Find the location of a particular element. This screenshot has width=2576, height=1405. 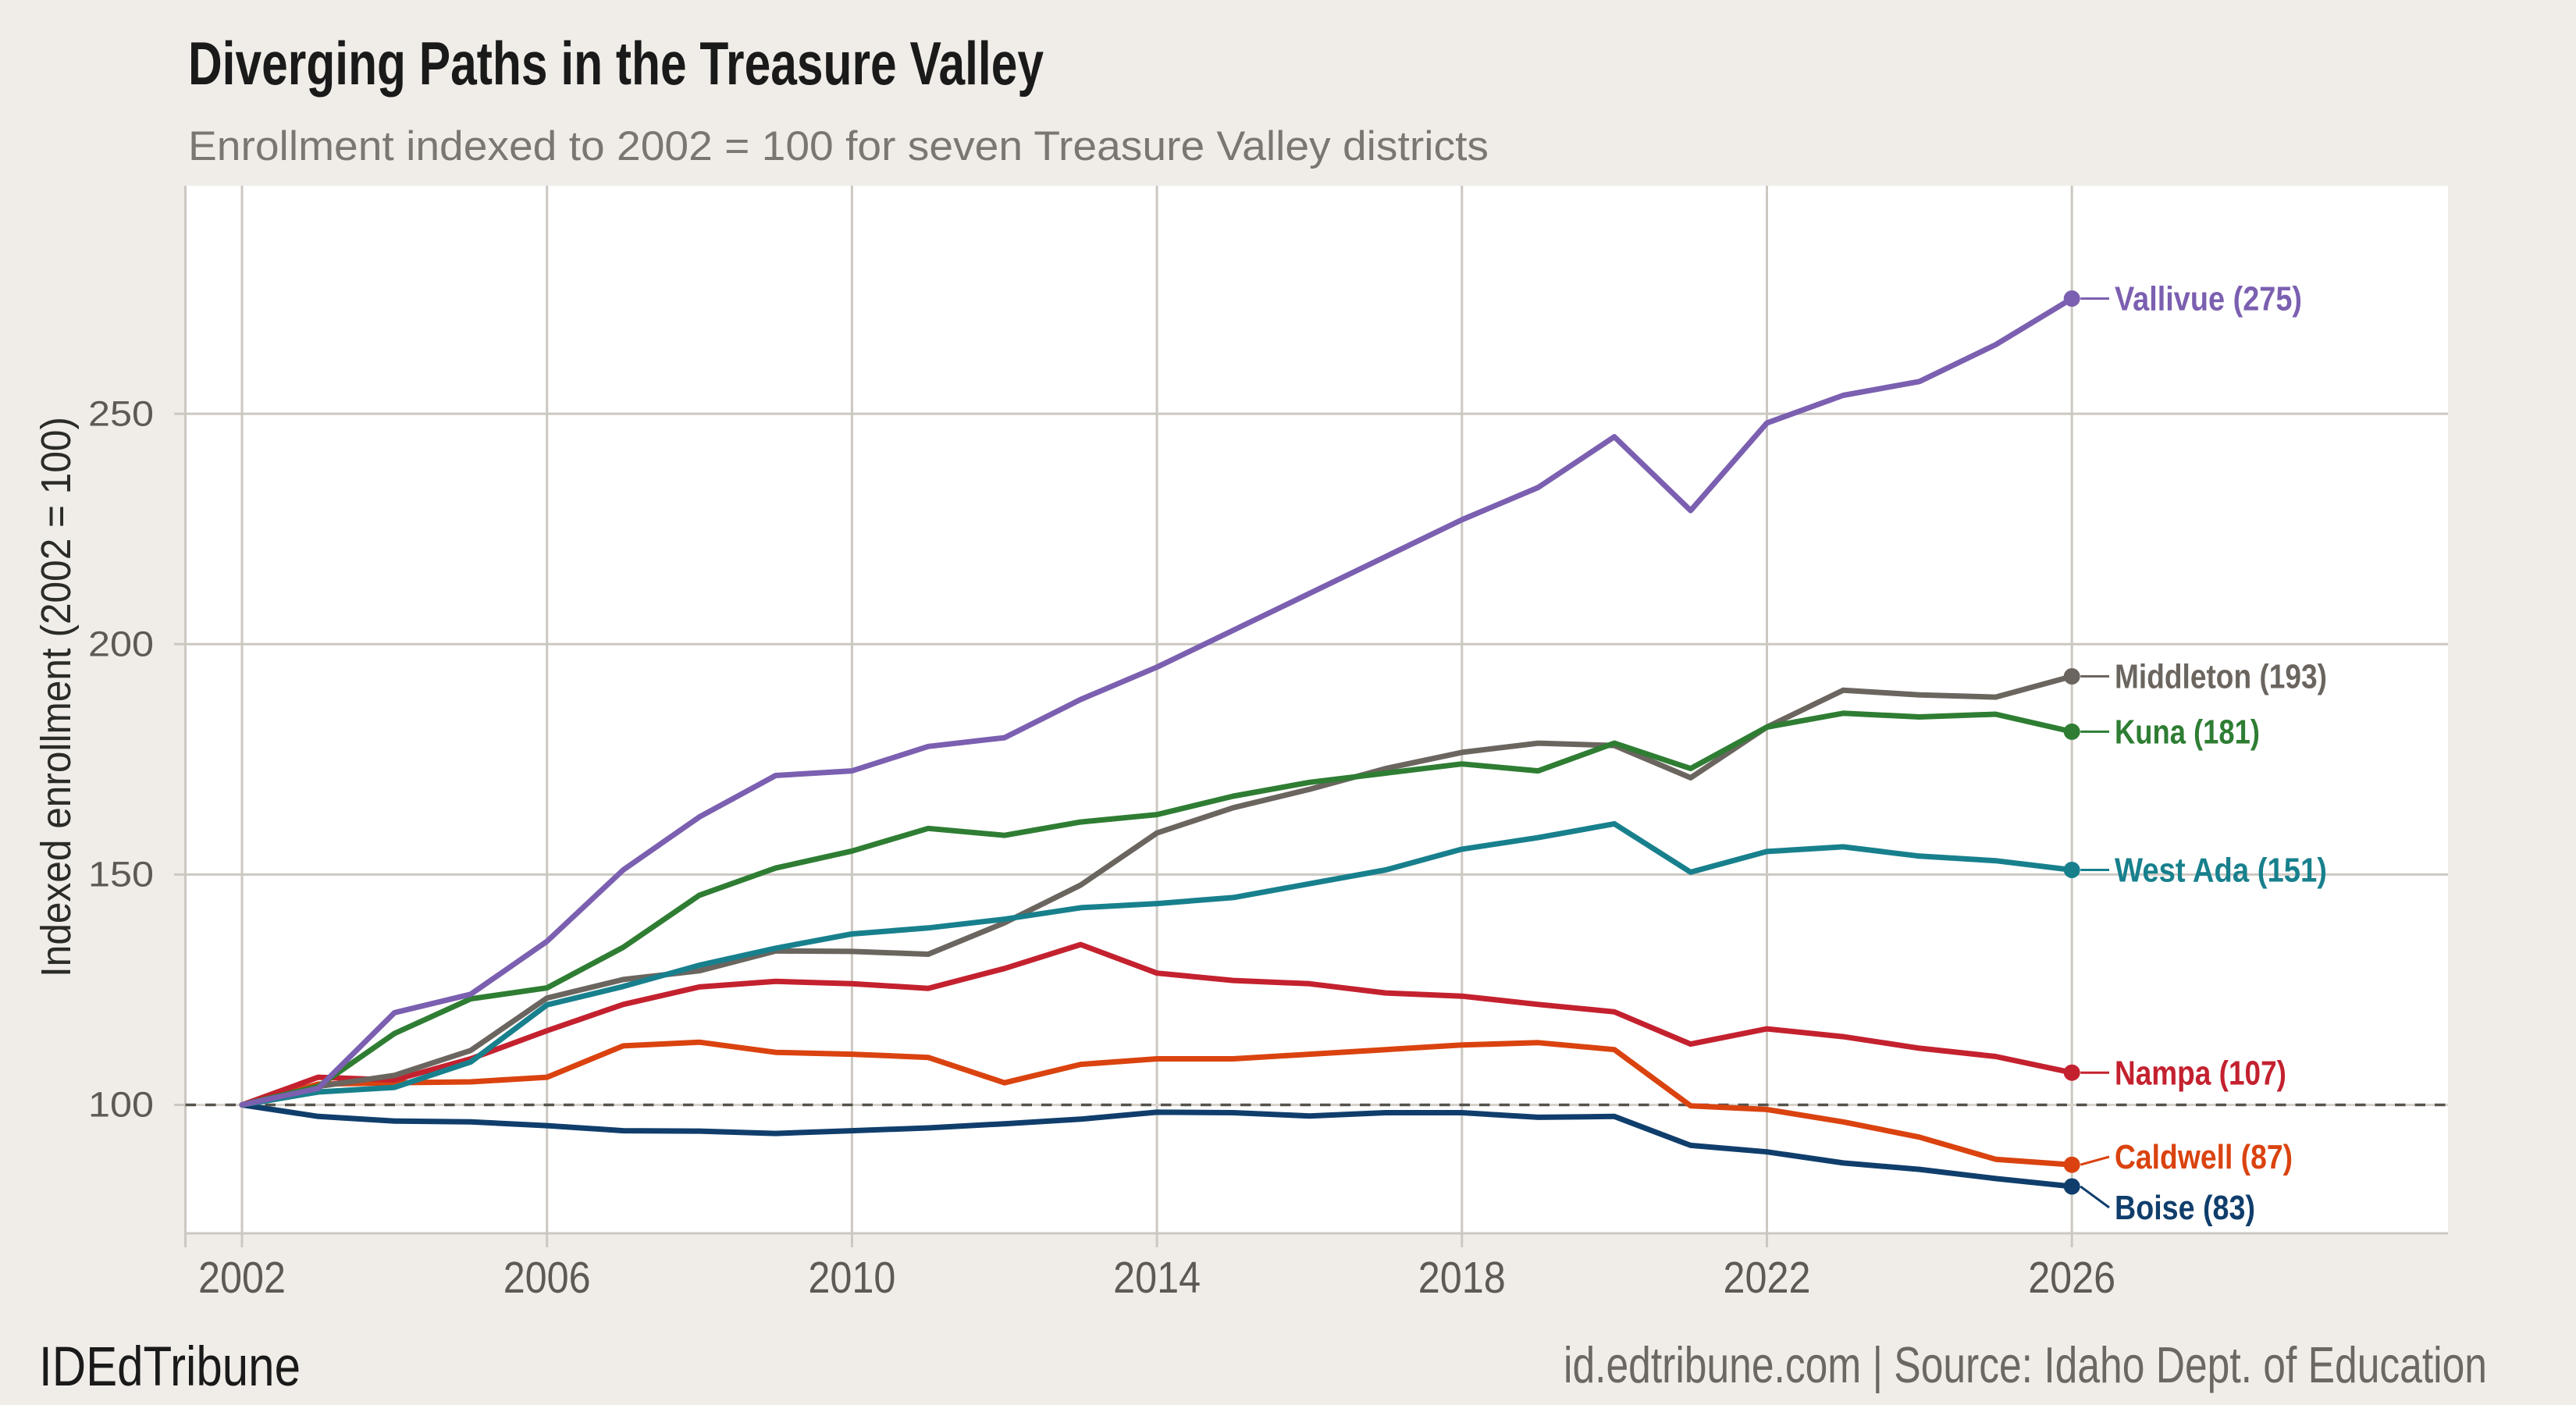

svg-text: IDEdTribune is located at coordinates (170, 1367).